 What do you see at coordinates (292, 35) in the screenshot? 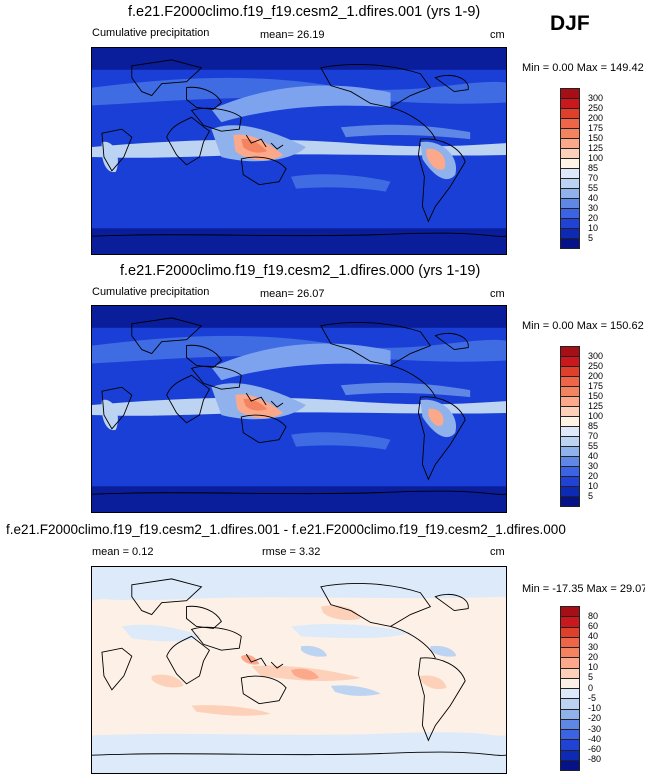
I see `panel1-mean: mean= 26.19` at bounding box center [292, 35].